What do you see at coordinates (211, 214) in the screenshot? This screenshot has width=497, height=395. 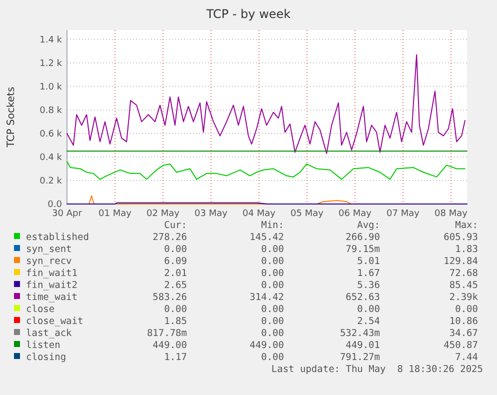 I see `x-tick-label: 03 May` at bounding box center [211, 214].